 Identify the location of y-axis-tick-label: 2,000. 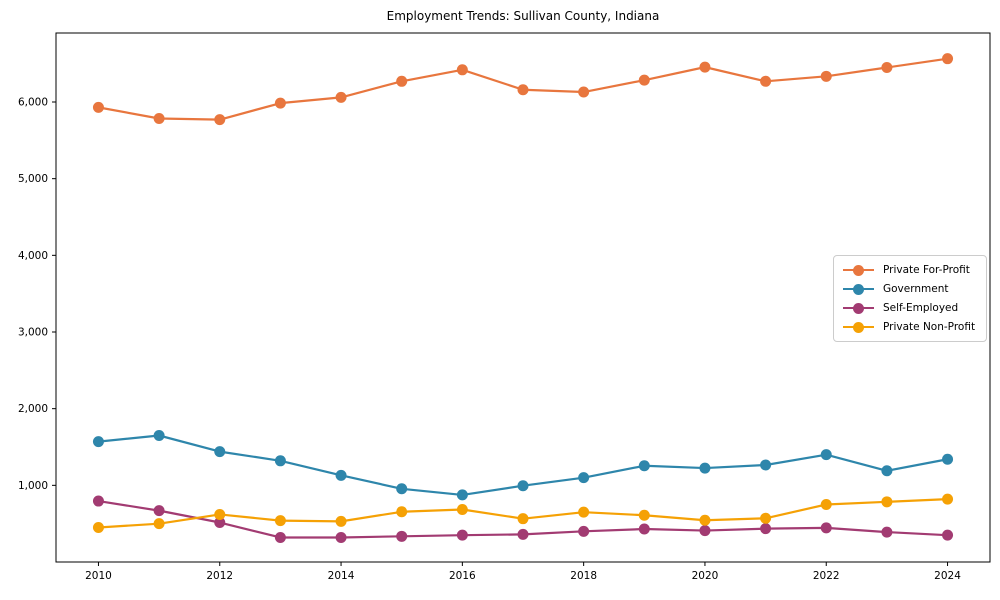
(33, 409).